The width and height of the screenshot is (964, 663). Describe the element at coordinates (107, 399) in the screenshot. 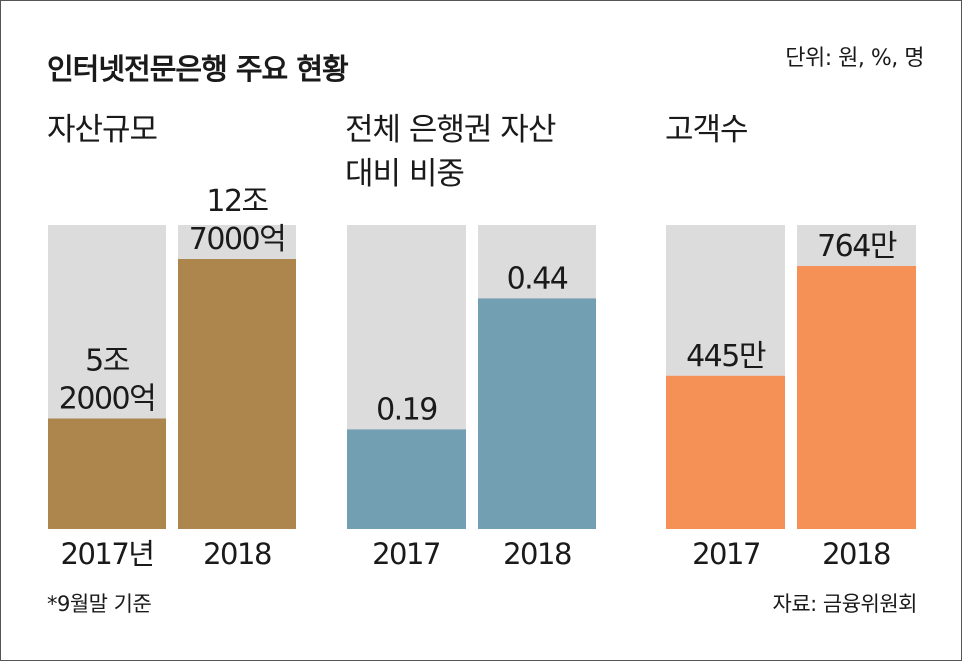

I see `data-label: 2000억` at that location.